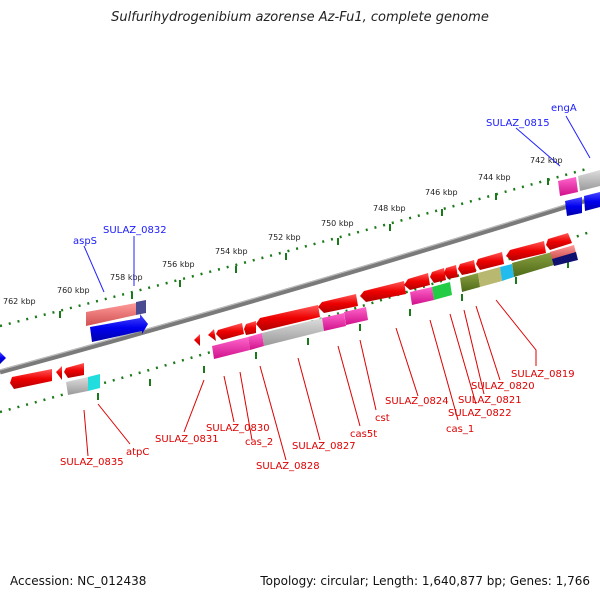  What do you see at coordinates (135, 230) in the screenshot?
I see `gene-label: SULAZ_0832` at bounding box center [135, 230].